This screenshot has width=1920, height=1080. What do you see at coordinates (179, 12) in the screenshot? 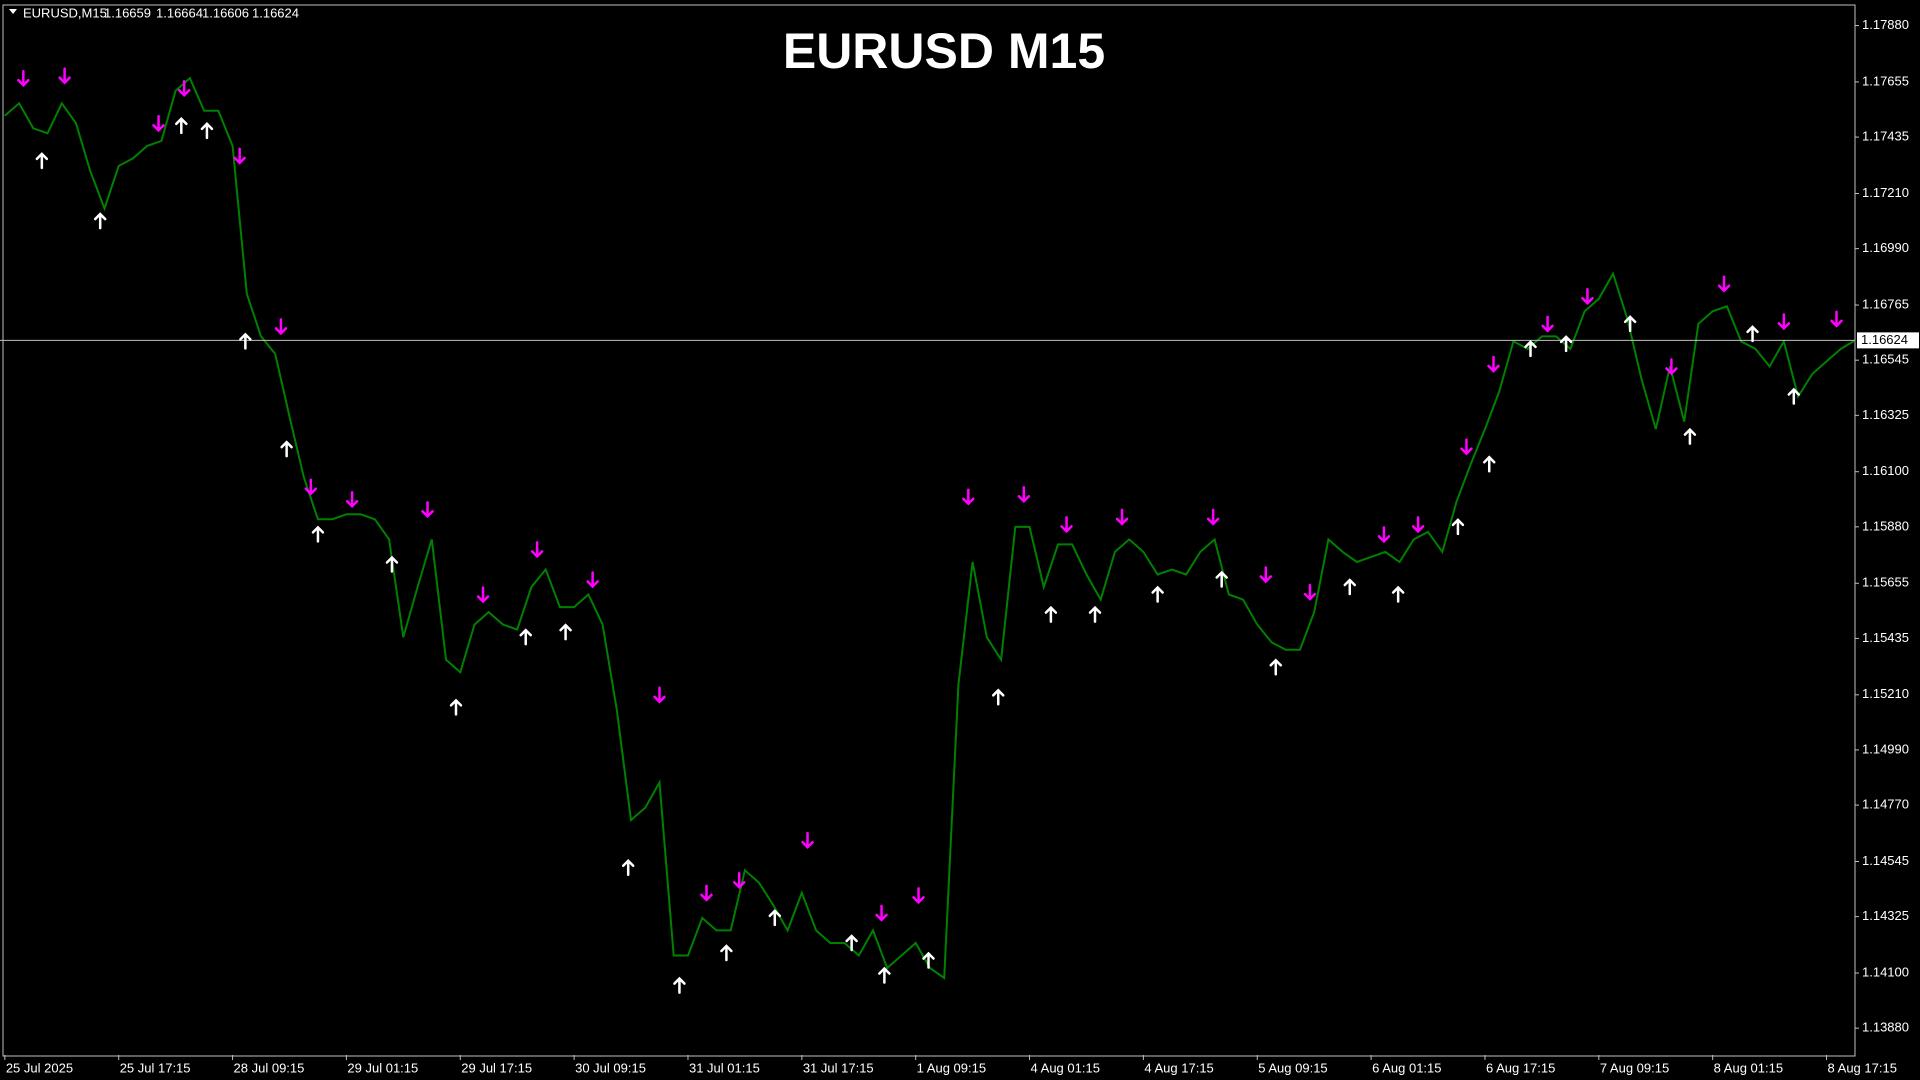
I see `ohlc-high: 1.16664` at bounding box center [179, 12].